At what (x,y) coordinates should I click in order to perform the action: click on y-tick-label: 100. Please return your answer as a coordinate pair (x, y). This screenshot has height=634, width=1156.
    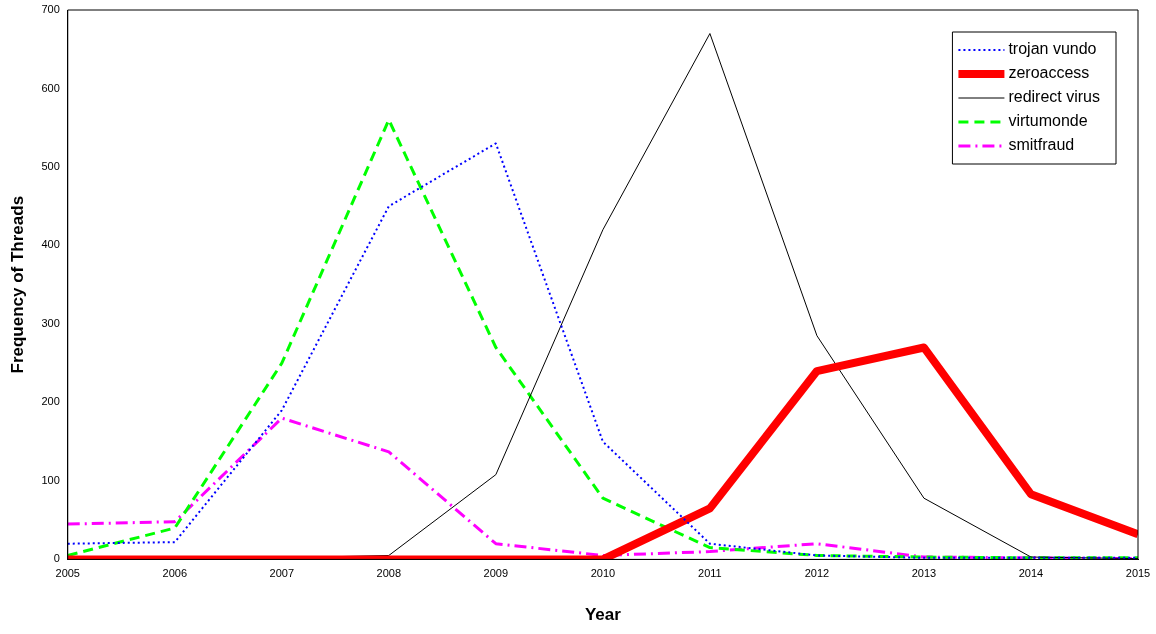
    Looking at the image, I should click on (50, 479).